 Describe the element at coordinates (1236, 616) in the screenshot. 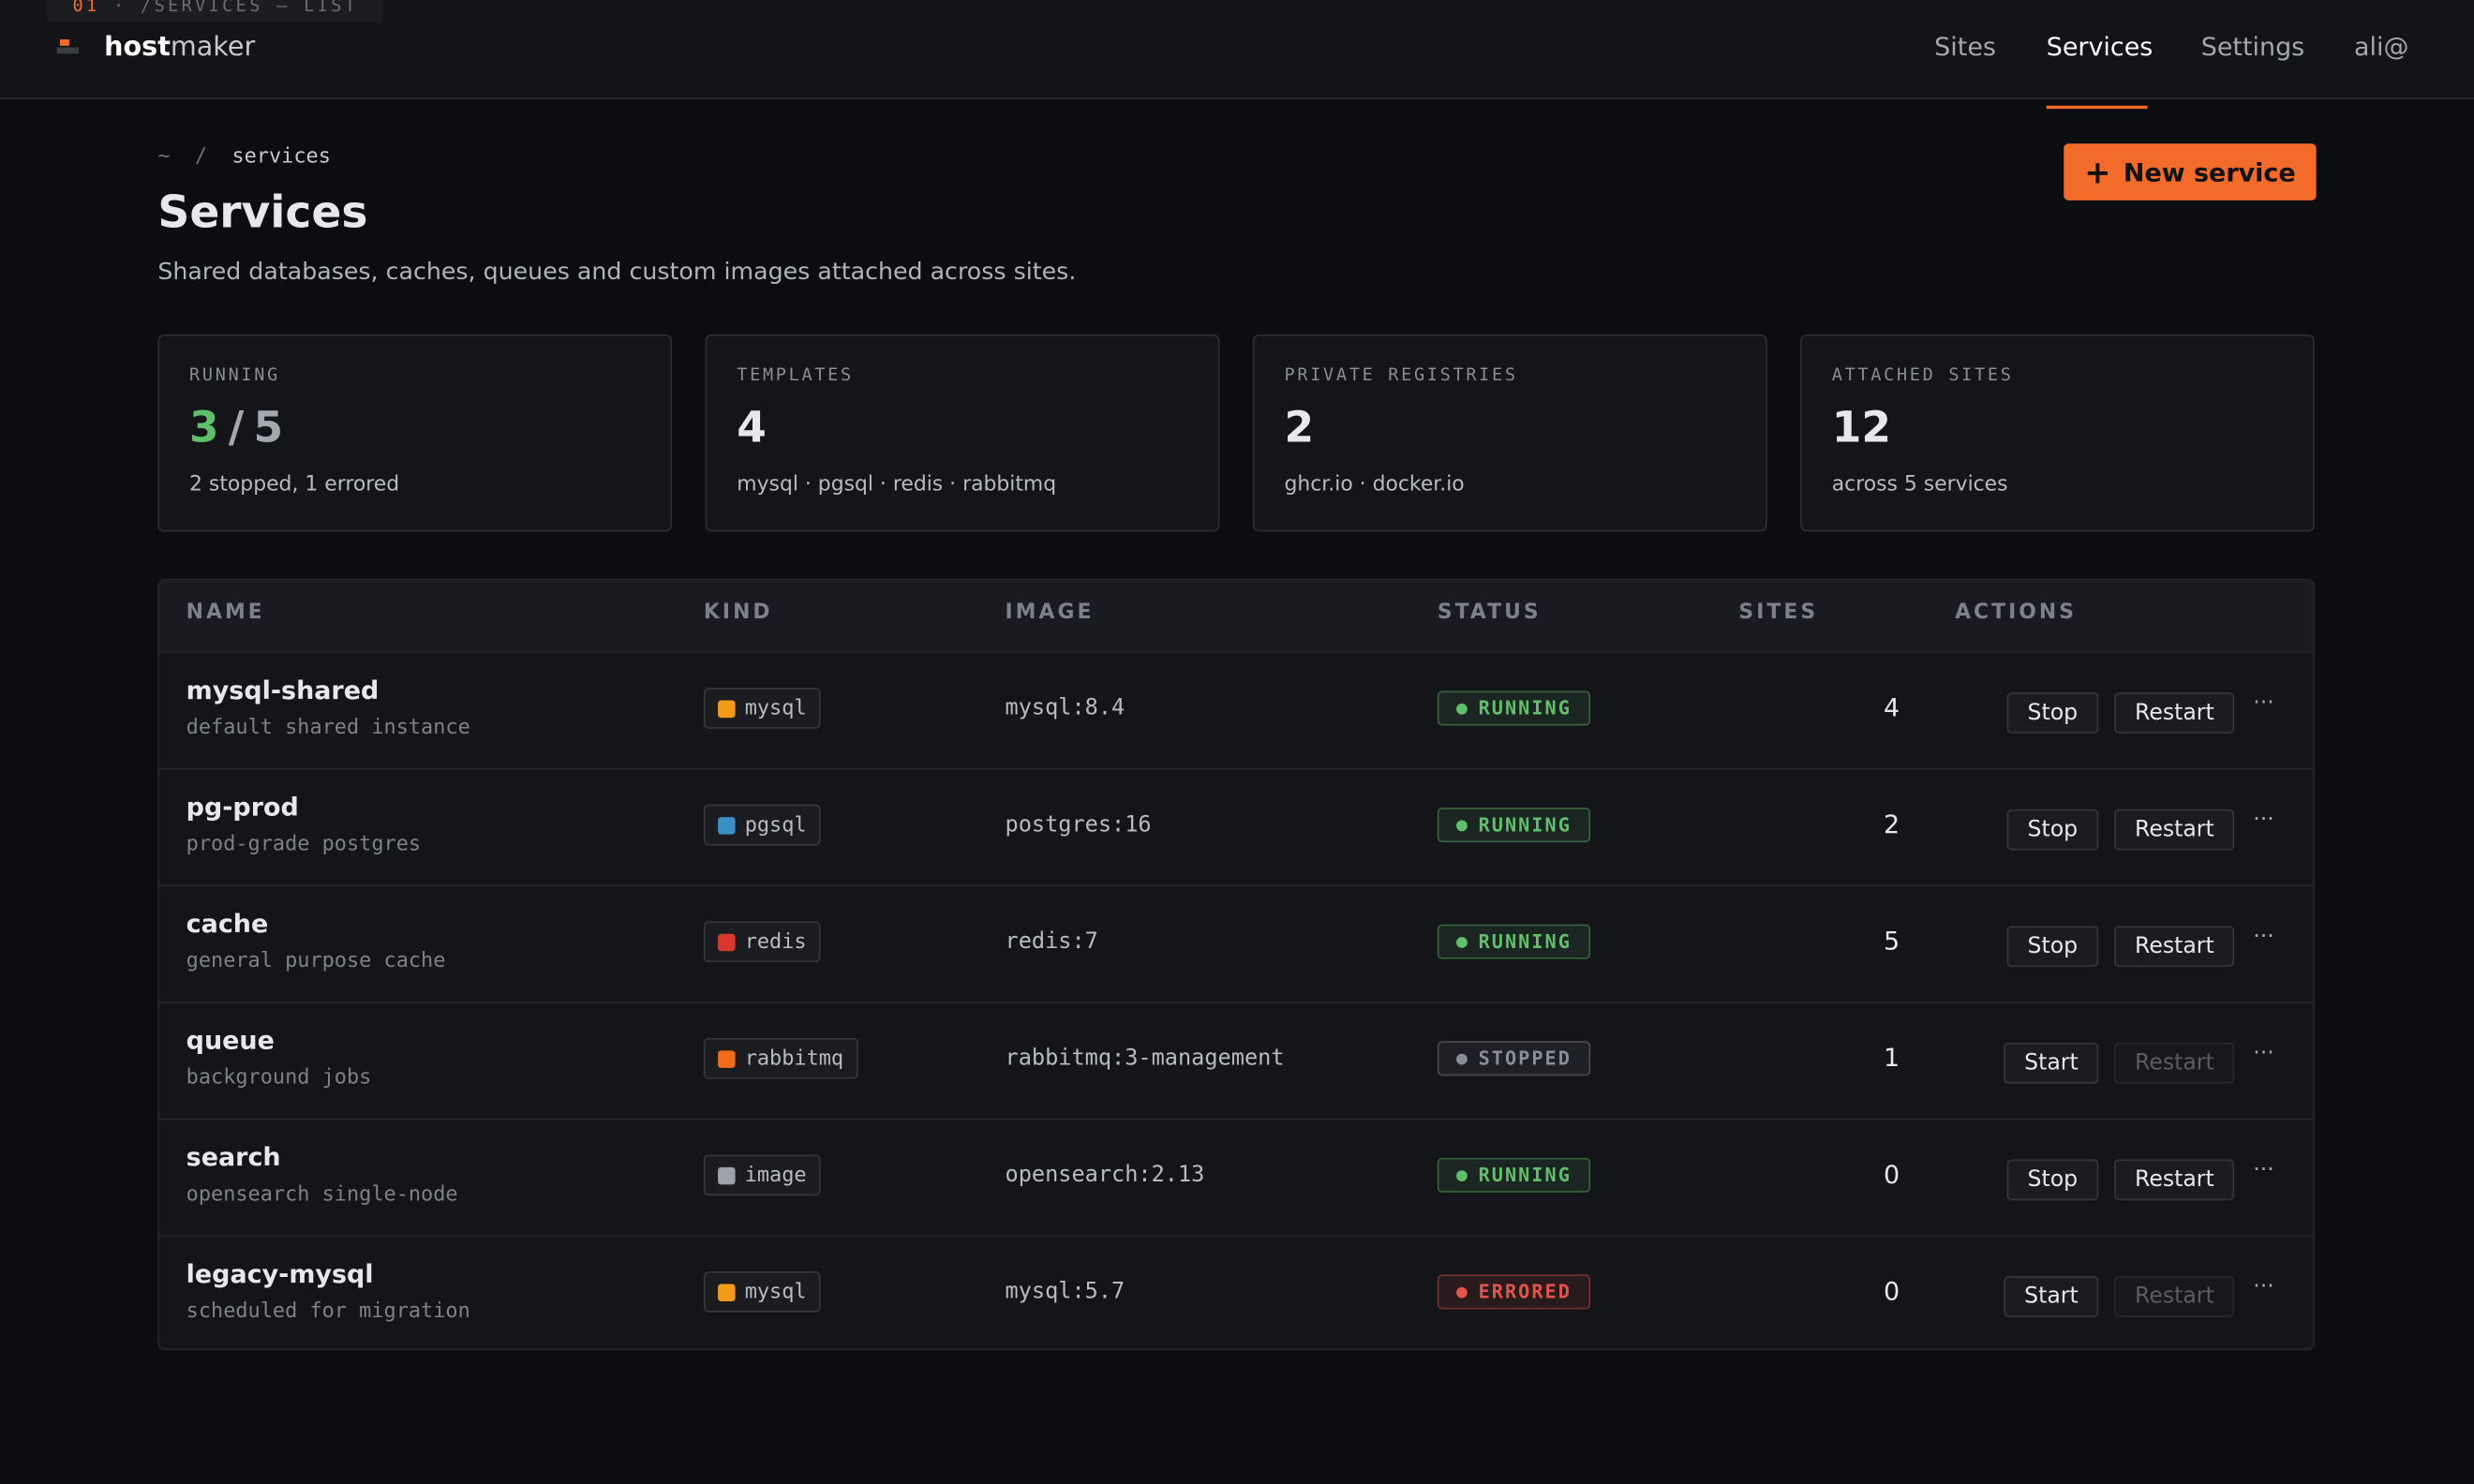

I see `table-header` at that location.